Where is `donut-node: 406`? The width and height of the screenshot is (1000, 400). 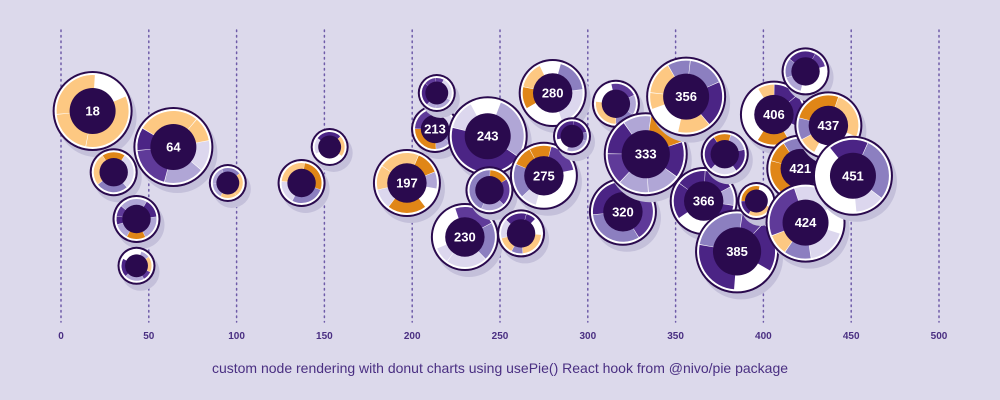
donut-node: 406 is located at coordinates (775, 117).